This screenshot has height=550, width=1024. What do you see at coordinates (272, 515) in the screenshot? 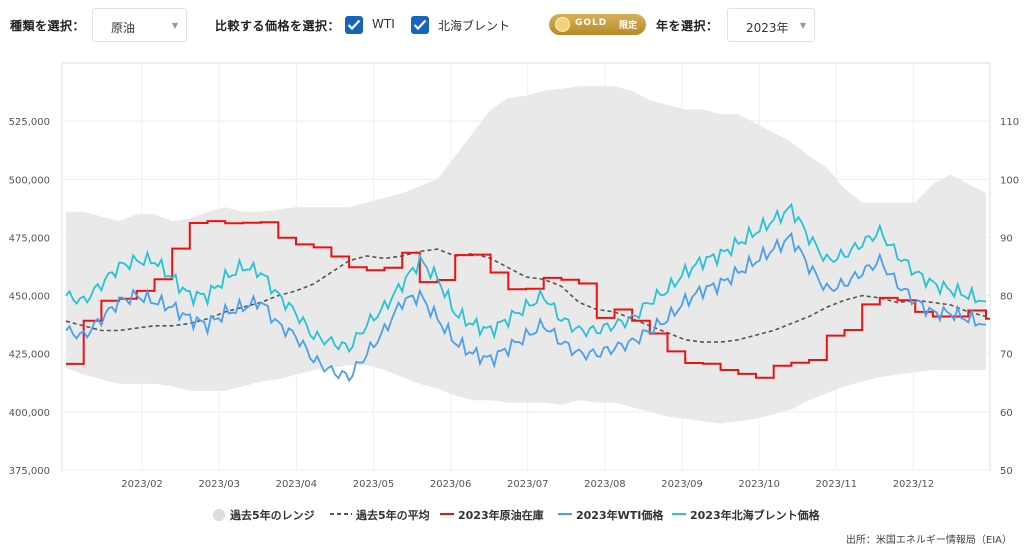
I see `legend-label-range: 過去5年のレンジ` at bounding box center [272, 515].